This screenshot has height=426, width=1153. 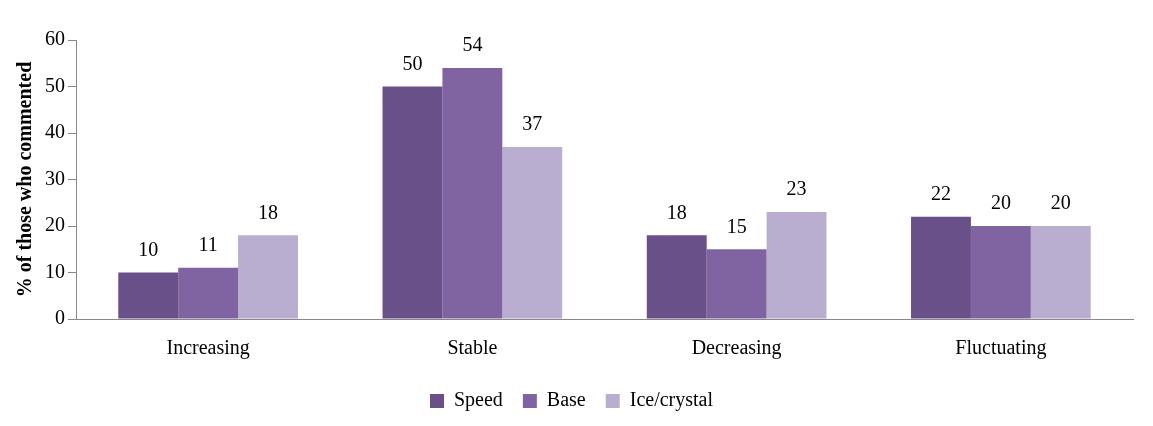 I want to click on data-label: 23, so click(x=796, y=188).